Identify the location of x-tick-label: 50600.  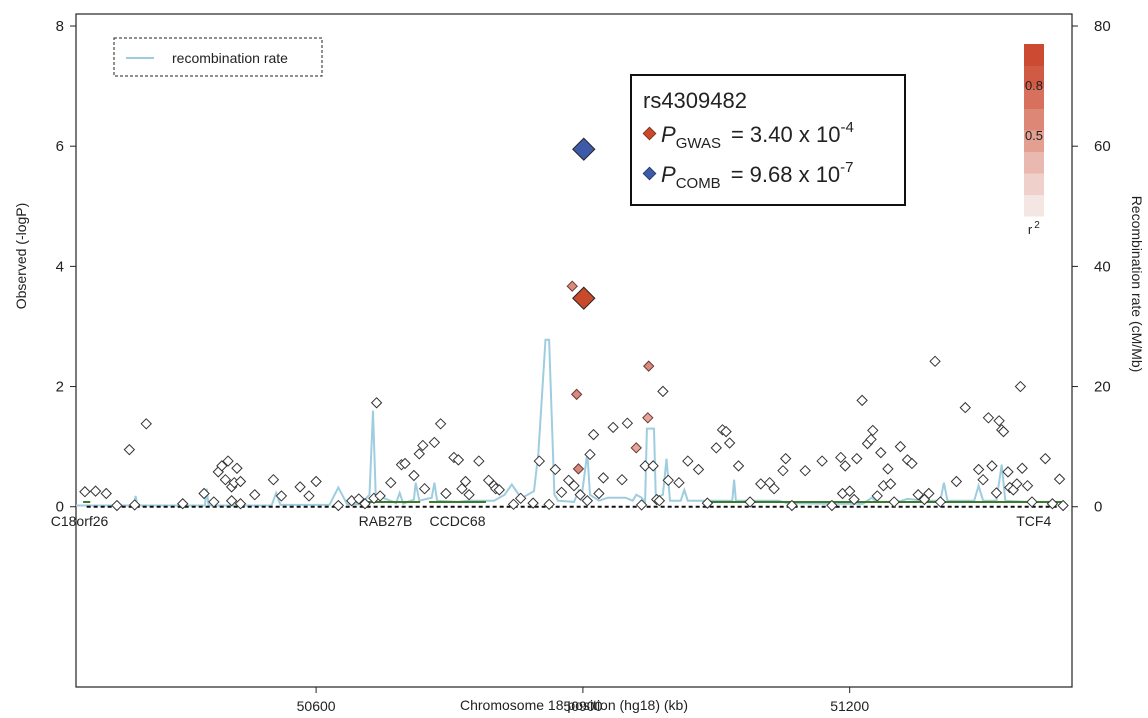
(316, 706).